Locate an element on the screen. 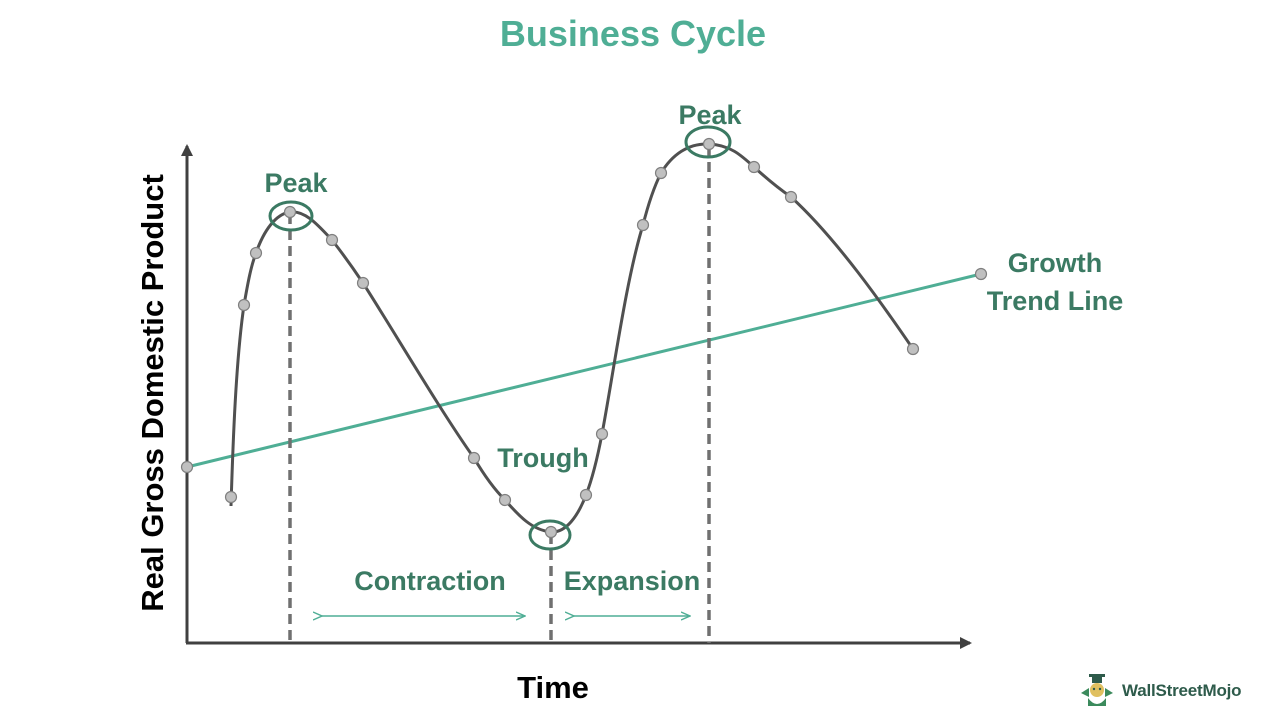 The image size is (1267, 713). trend-line-start-marker is located at coordinates (187, 467).